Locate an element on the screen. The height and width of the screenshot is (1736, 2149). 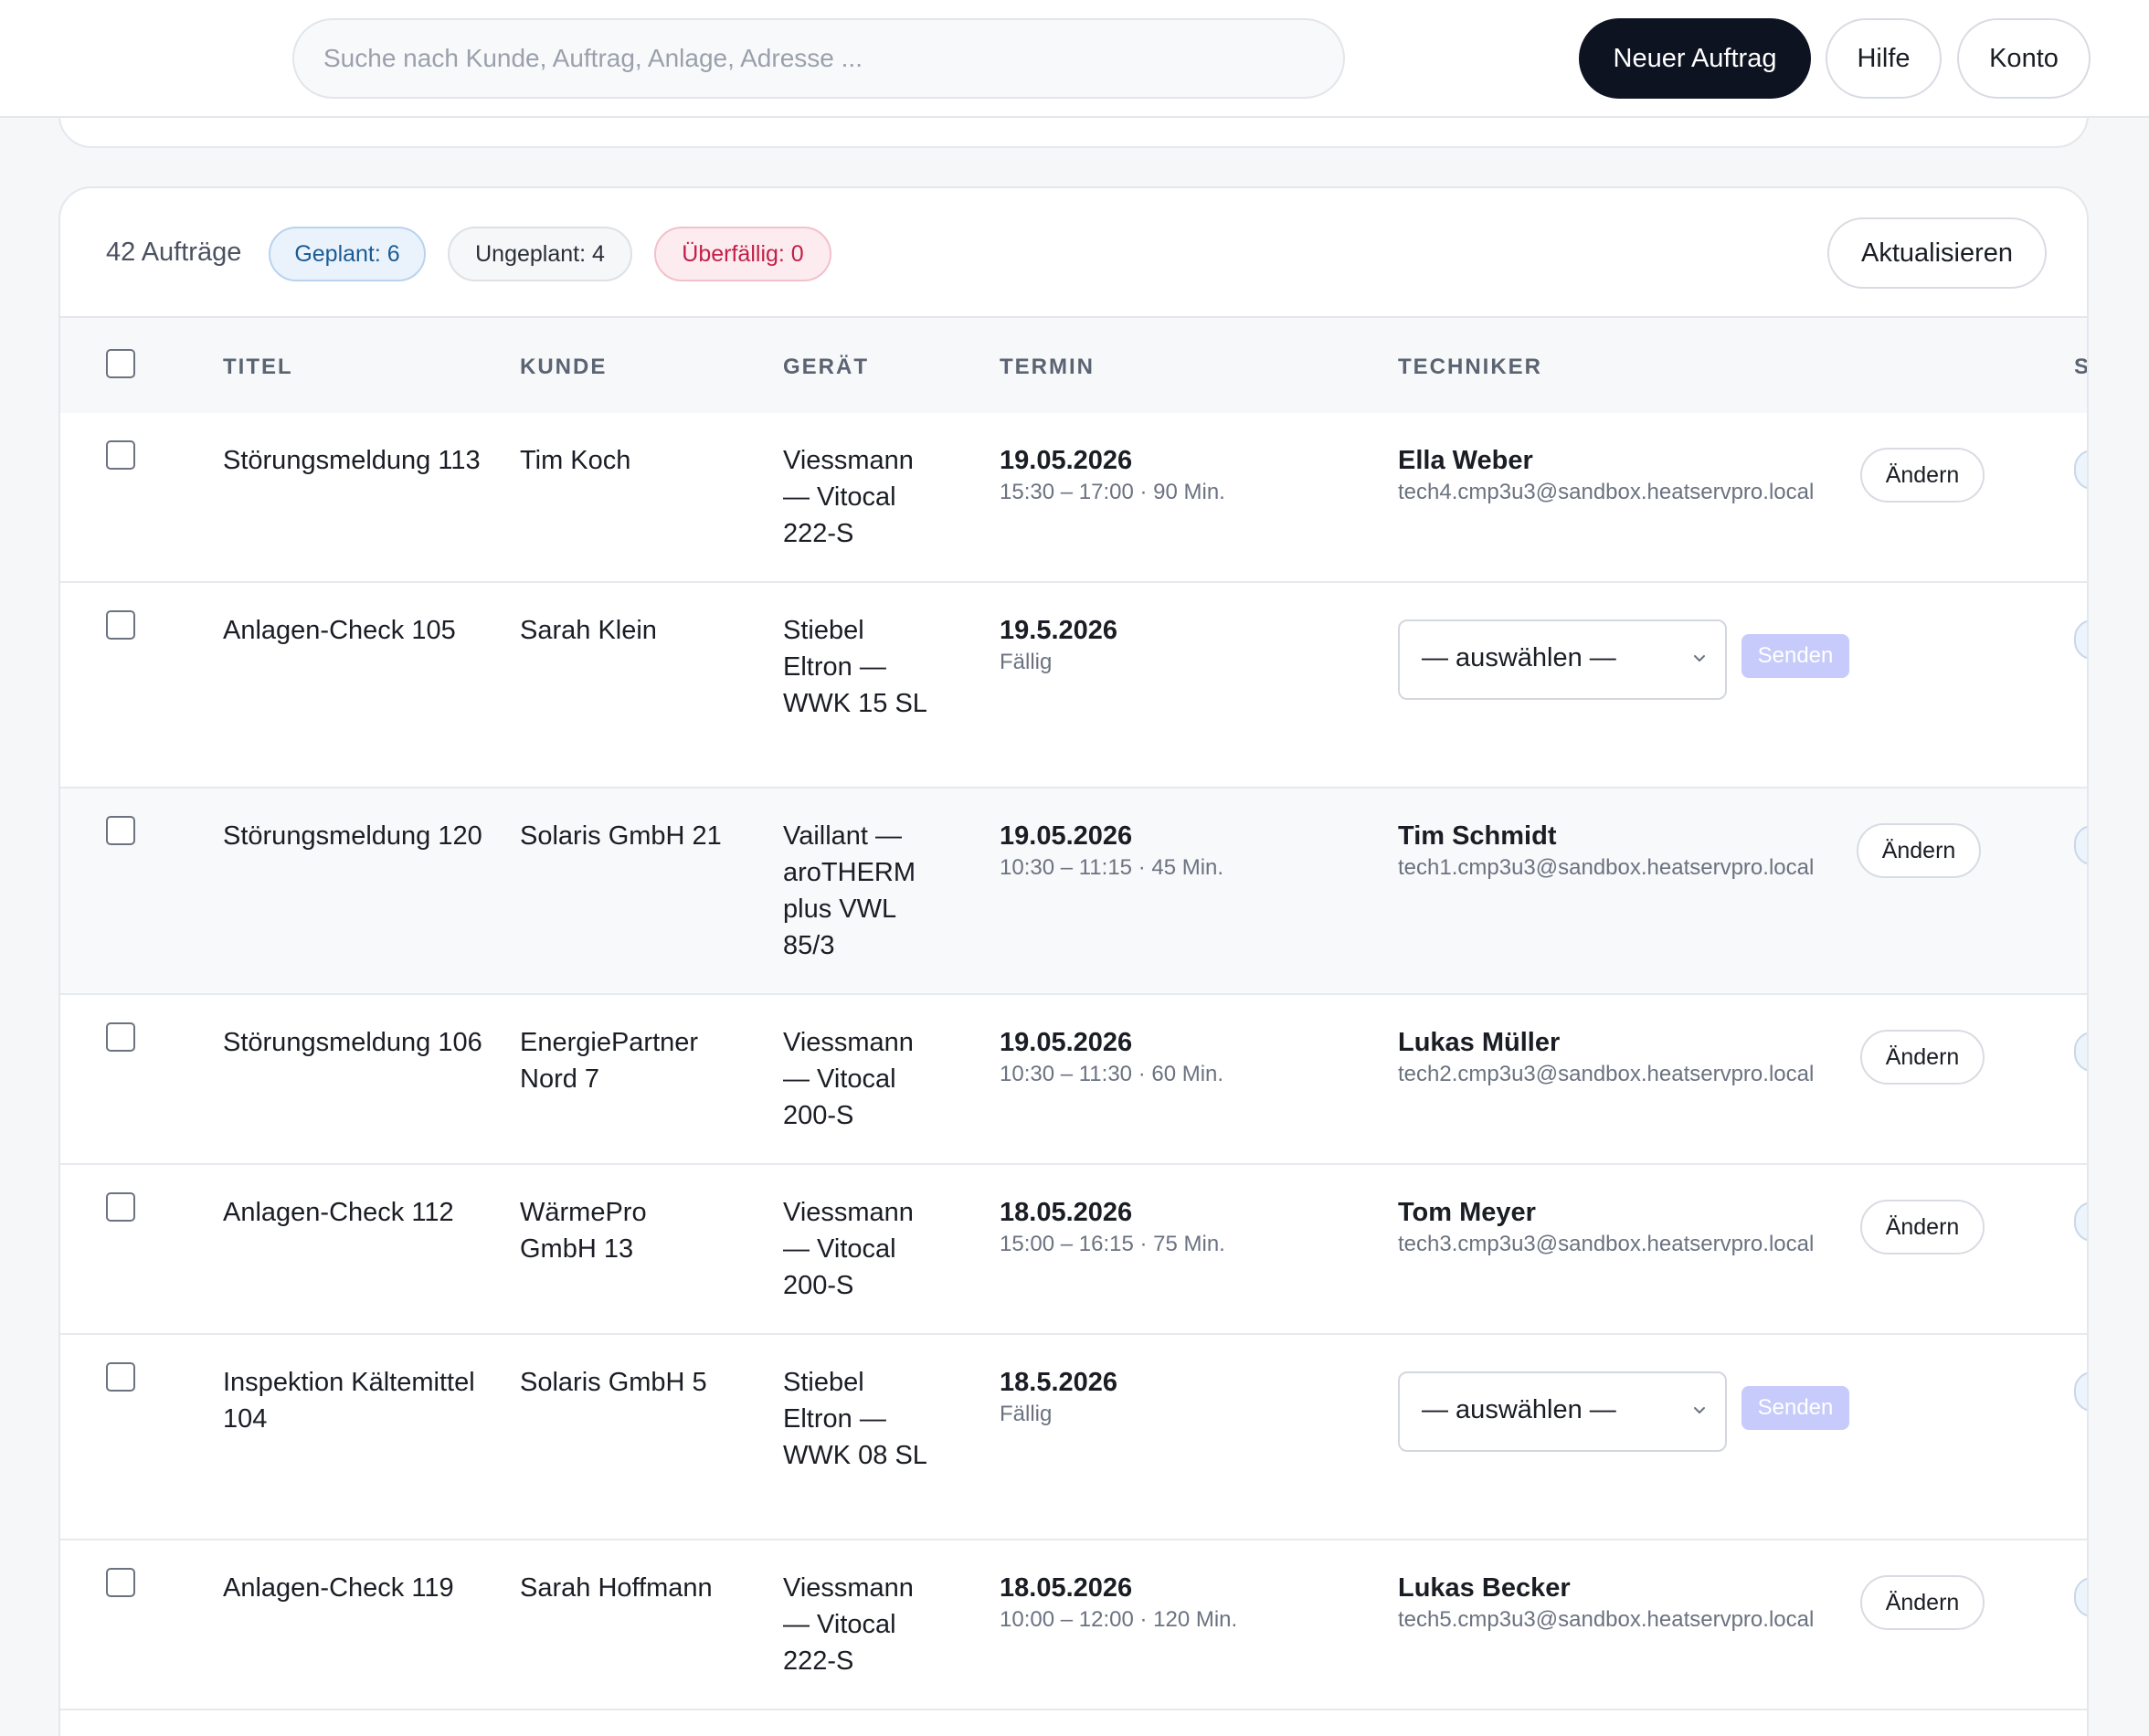
order-count: 42 Aufträge is located at coordinates (174, 252).